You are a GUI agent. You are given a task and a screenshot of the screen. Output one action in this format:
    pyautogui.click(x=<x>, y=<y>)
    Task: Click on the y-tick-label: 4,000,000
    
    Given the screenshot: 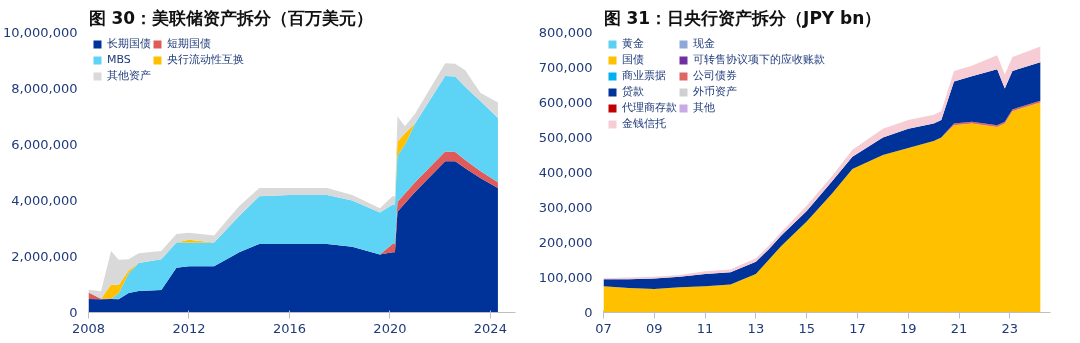 What is the action you would take?
    pyautogui.click(x=44, y=200)
    